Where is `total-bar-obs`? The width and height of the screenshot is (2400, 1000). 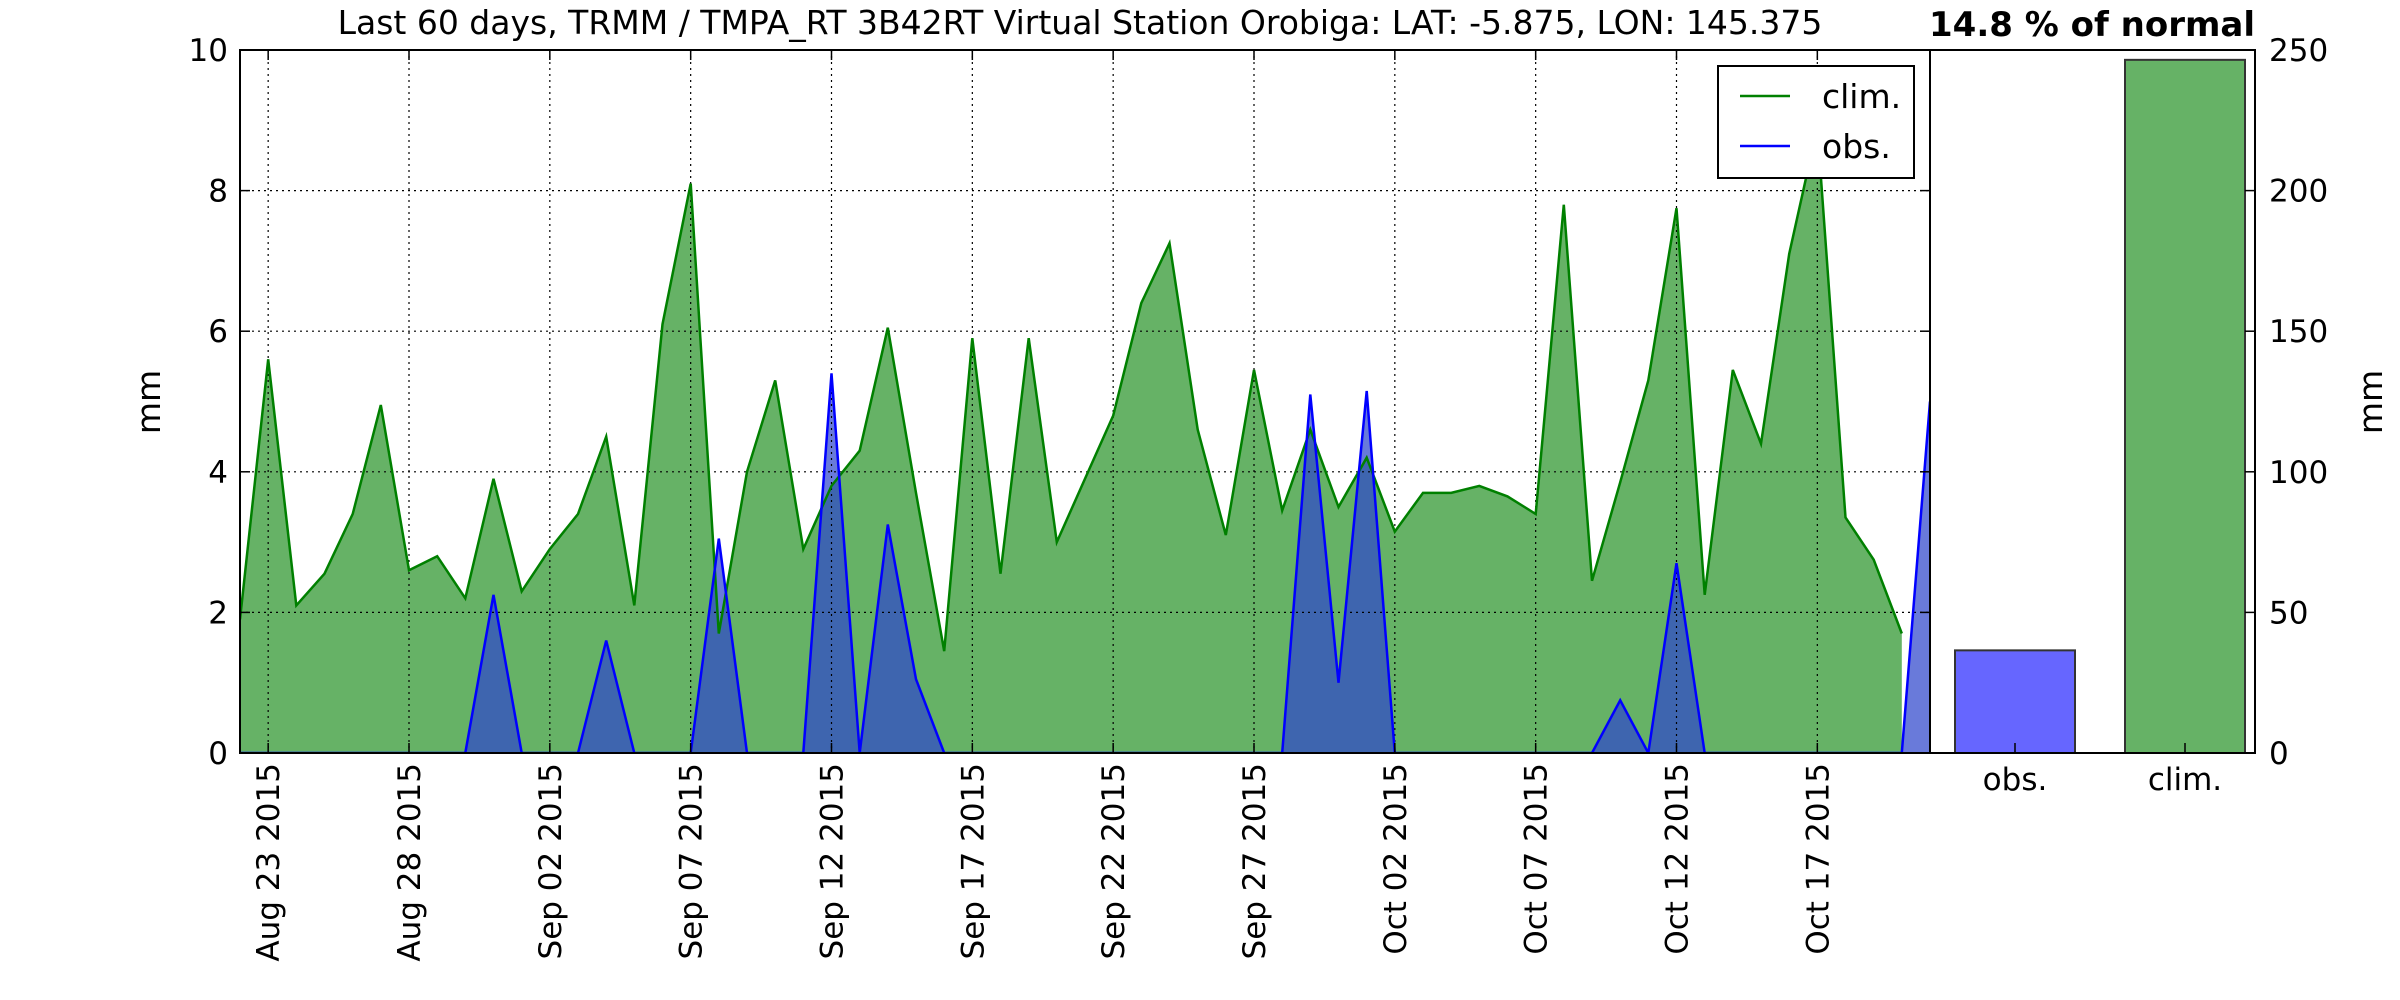
total-bar-obs is located at coordinates (2015, 701).